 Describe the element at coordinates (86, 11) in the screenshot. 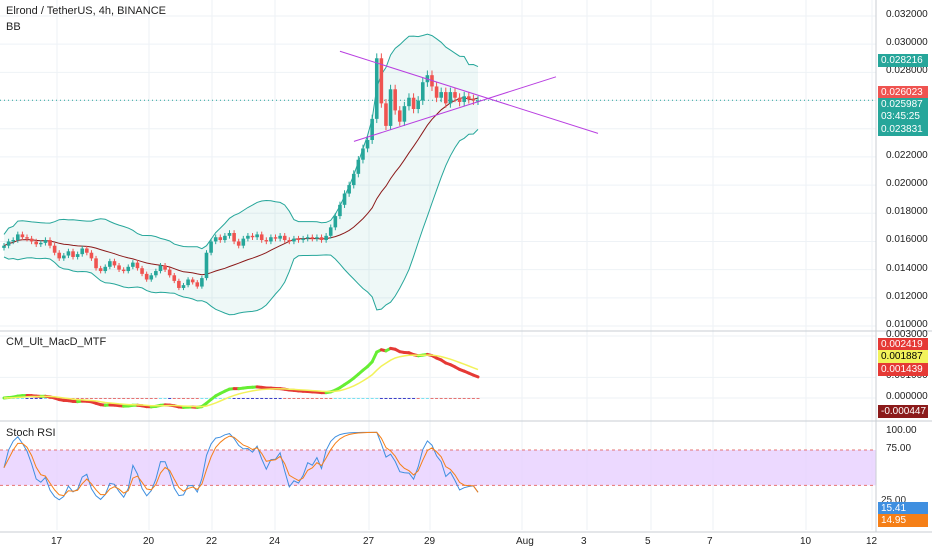

I see `symbol-title: Elrond / TetherUS, 4h, BINANCE` at that location.